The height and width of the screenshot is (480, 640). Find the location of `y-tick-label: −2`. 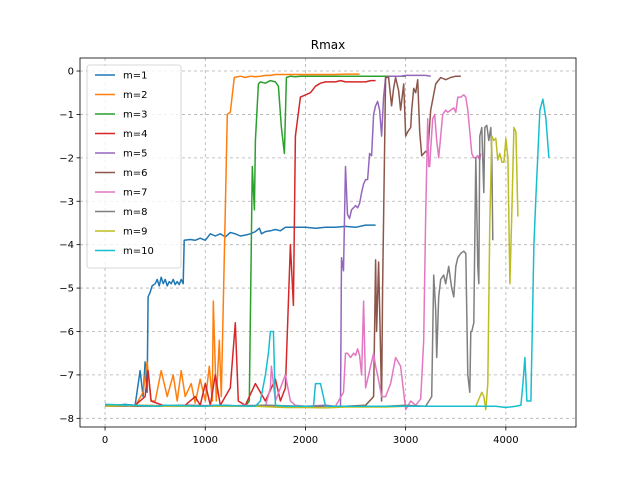

y-tick-label: −2 is located at coordinates (66, 158).